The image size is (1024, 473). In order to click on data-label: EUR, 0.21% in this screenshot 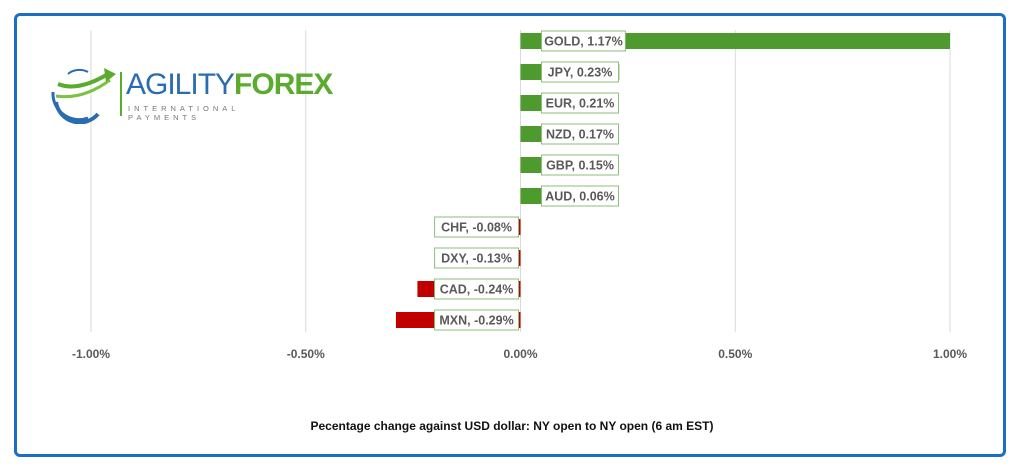, I will do `click(580, 104)`.